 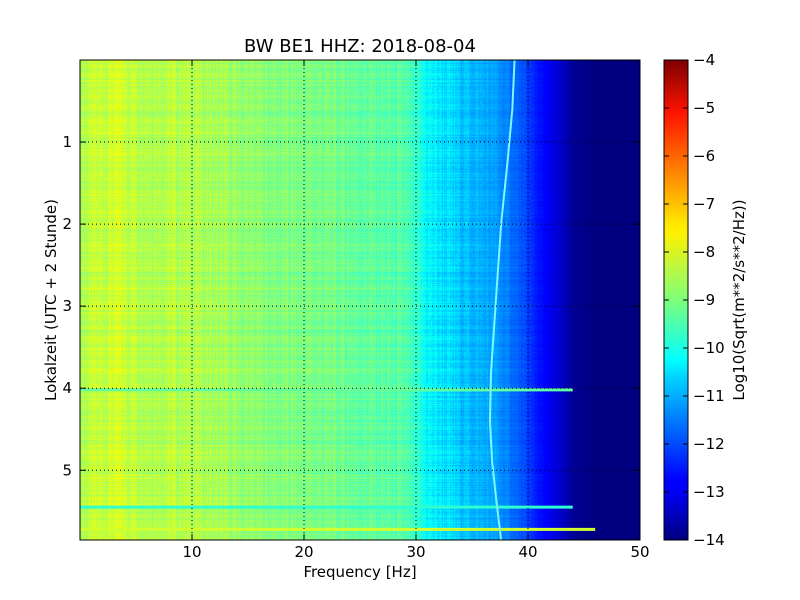 I want to click on colorbar-tick-label: −8, so click(x=704, y=252).